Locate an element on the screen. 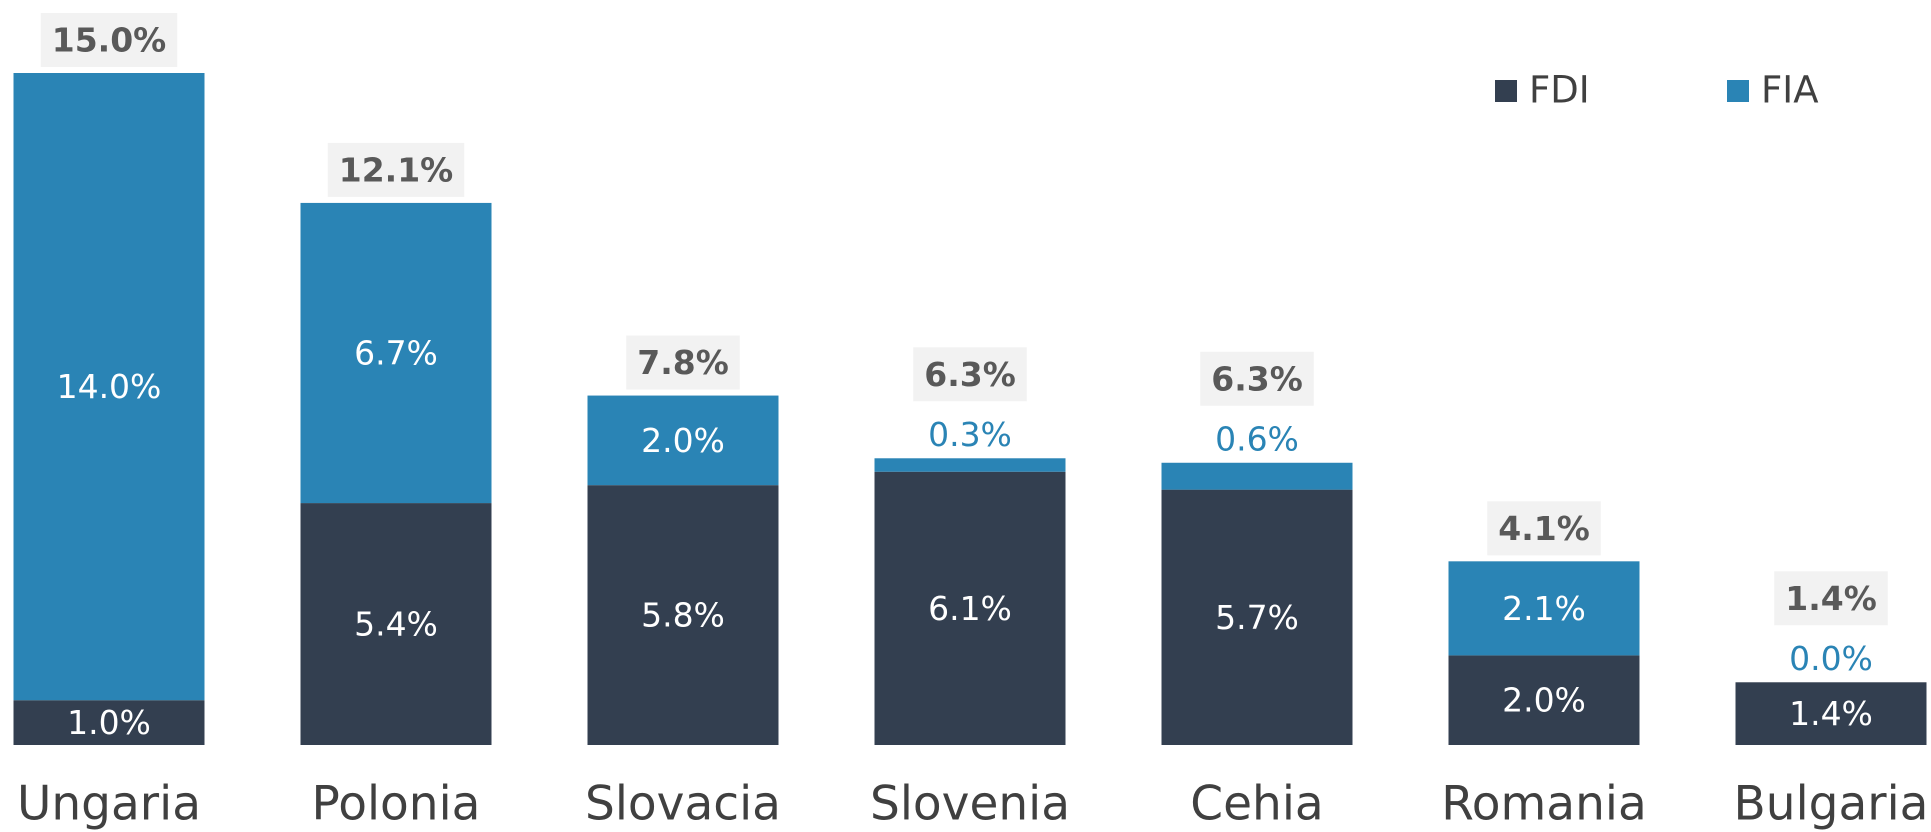  value-label: 5.8% is located at coordinates (683, 615).